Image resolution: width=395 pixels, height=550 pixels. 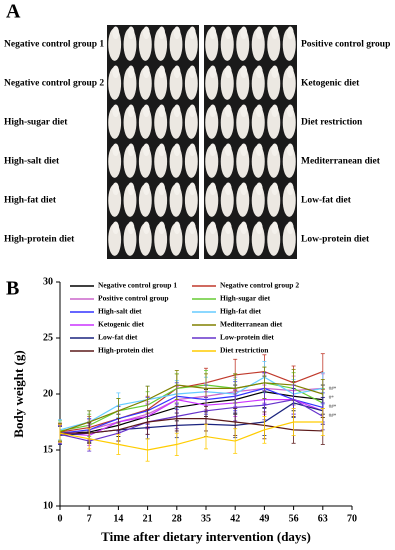 I want to click on panel-label: B, so click(x=12, y=289).